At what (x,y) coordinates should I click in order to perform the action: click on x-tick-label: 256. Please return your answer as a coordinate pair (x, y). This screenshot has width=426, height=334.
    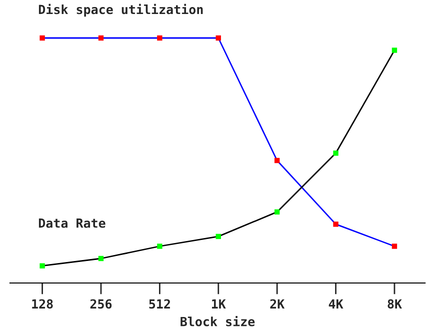
    Looking at the image, I should click on (101, 304).